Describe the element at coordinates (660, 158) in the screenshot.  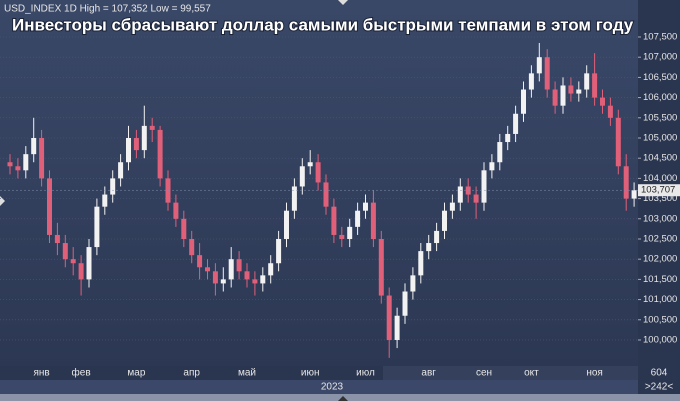
I see `y-tick-label: 104,500` at that location.